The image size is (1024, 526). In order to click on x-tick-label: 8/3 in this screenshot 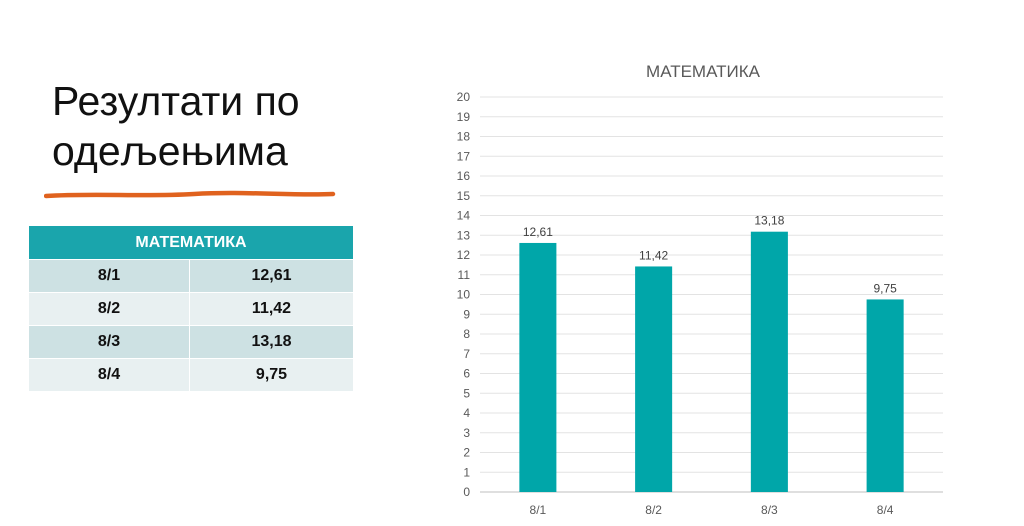, I will do `click(769, 510)`.